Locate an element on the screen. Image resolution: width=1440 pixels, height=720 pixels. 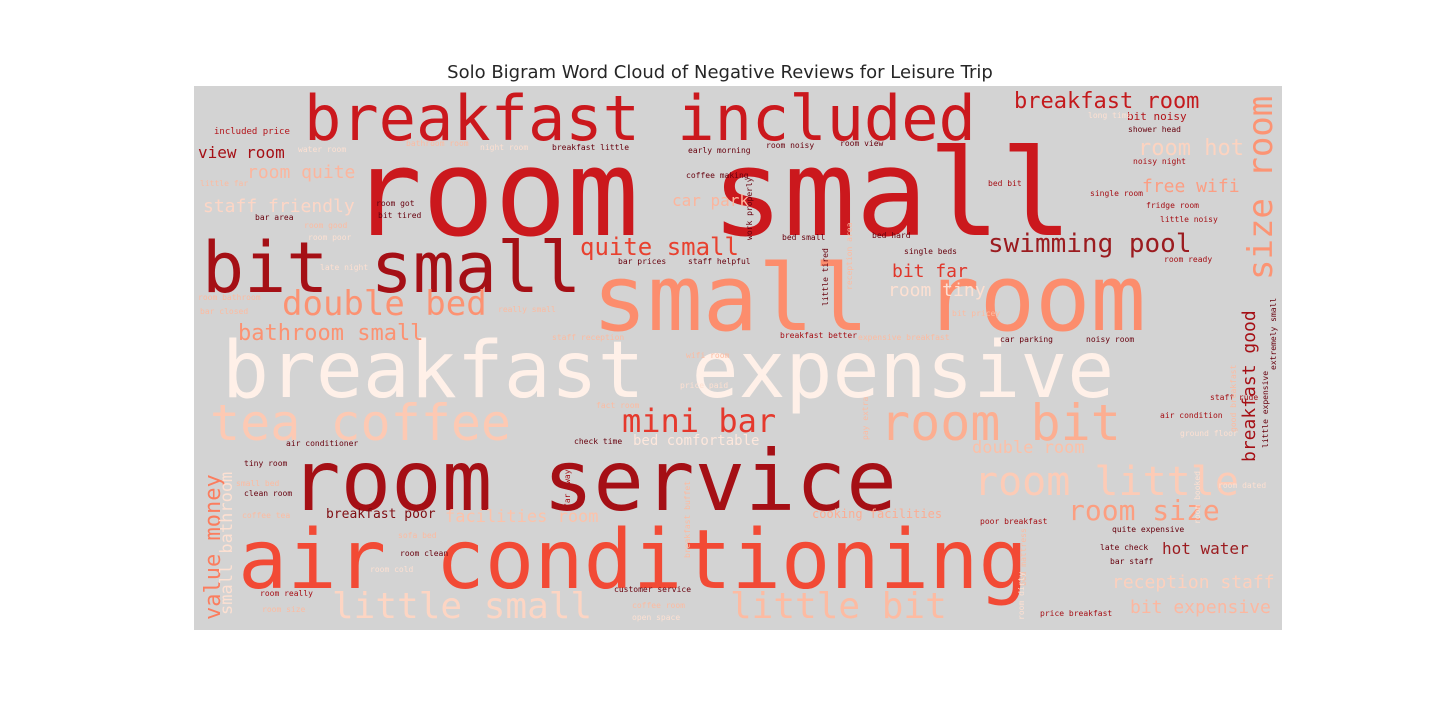
cloud-word: bed bit is located at coordinates (1005, 183).